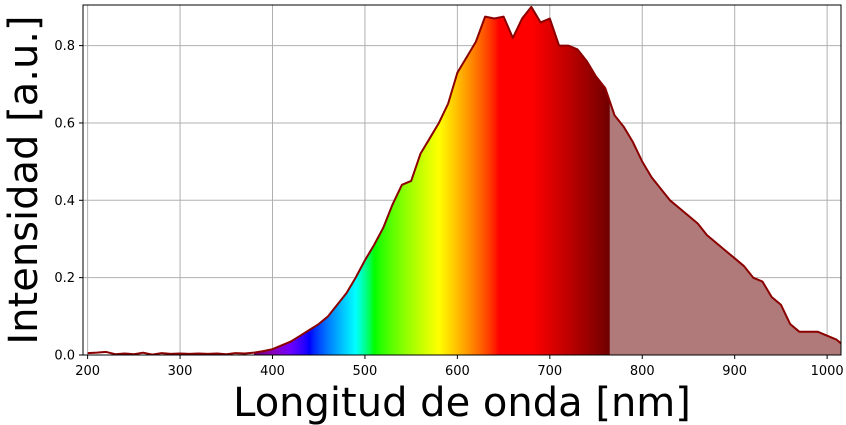  I want to click on y-tick-label-0: 0.0, so click(64, 356).